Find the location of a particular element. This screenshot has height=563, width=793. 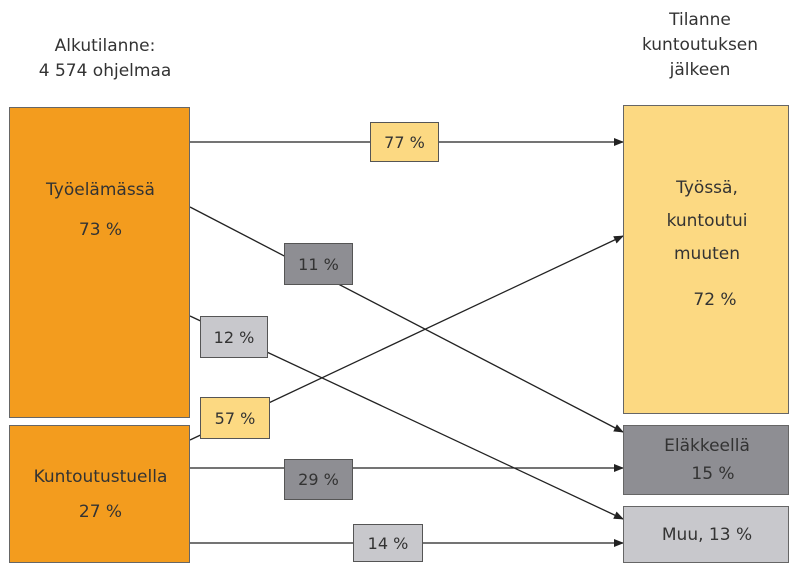

target-label-tyossa-line2: kuntoutui is located at coordinates (707, 221).